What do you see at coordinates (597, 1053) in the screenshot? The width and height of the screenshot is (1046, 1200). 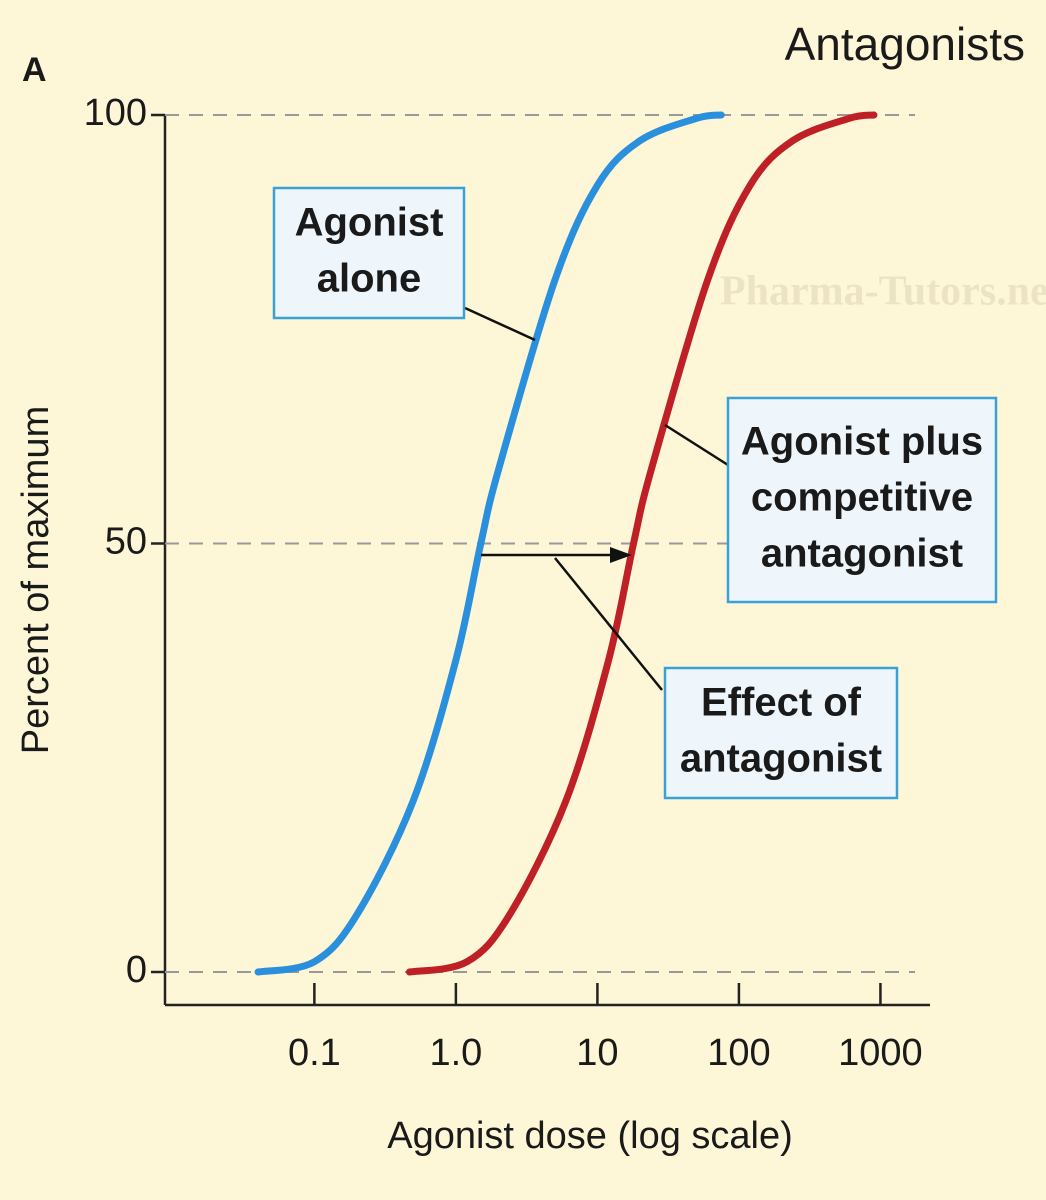 I see `x-tick-label: 10` at bounding box center [597, 1053].